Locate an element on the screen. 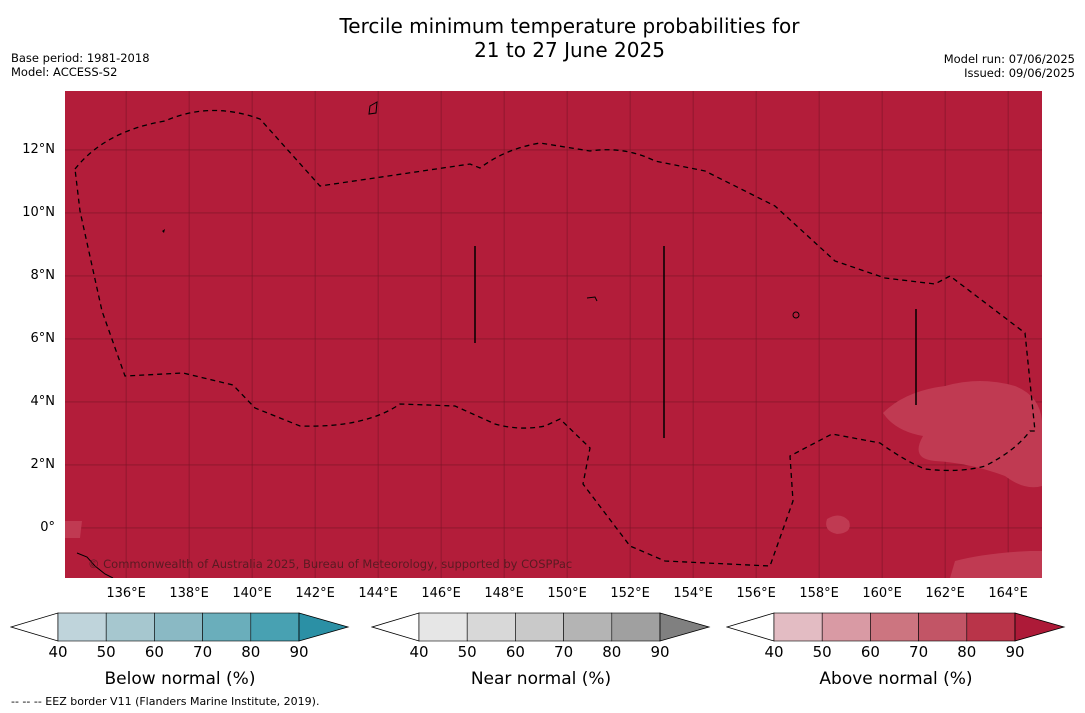 This screenshot has height=713, width=1085. latitude-label: 2°N is located at coordinates (43, 464).